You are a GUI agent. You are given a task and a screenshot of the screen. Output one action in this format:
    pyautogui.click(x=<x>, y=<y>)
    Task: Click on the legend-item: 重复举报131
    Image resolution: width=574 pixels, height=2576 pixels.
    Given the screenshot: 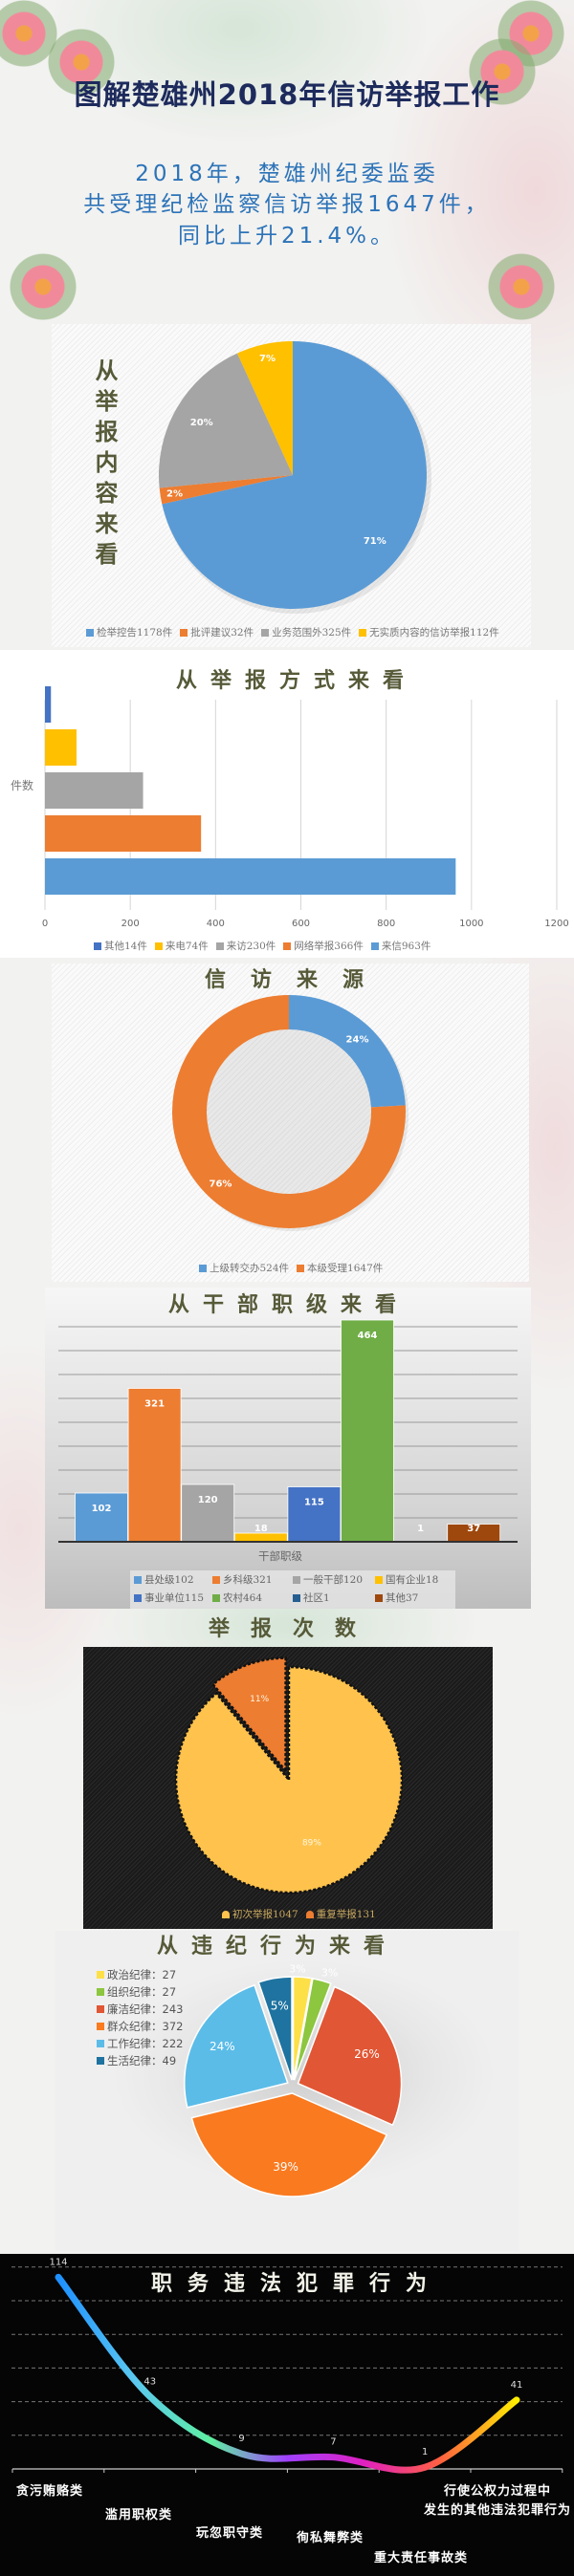 What is the action you would take?
    pyautogui.click(x=340, y=1914)
    